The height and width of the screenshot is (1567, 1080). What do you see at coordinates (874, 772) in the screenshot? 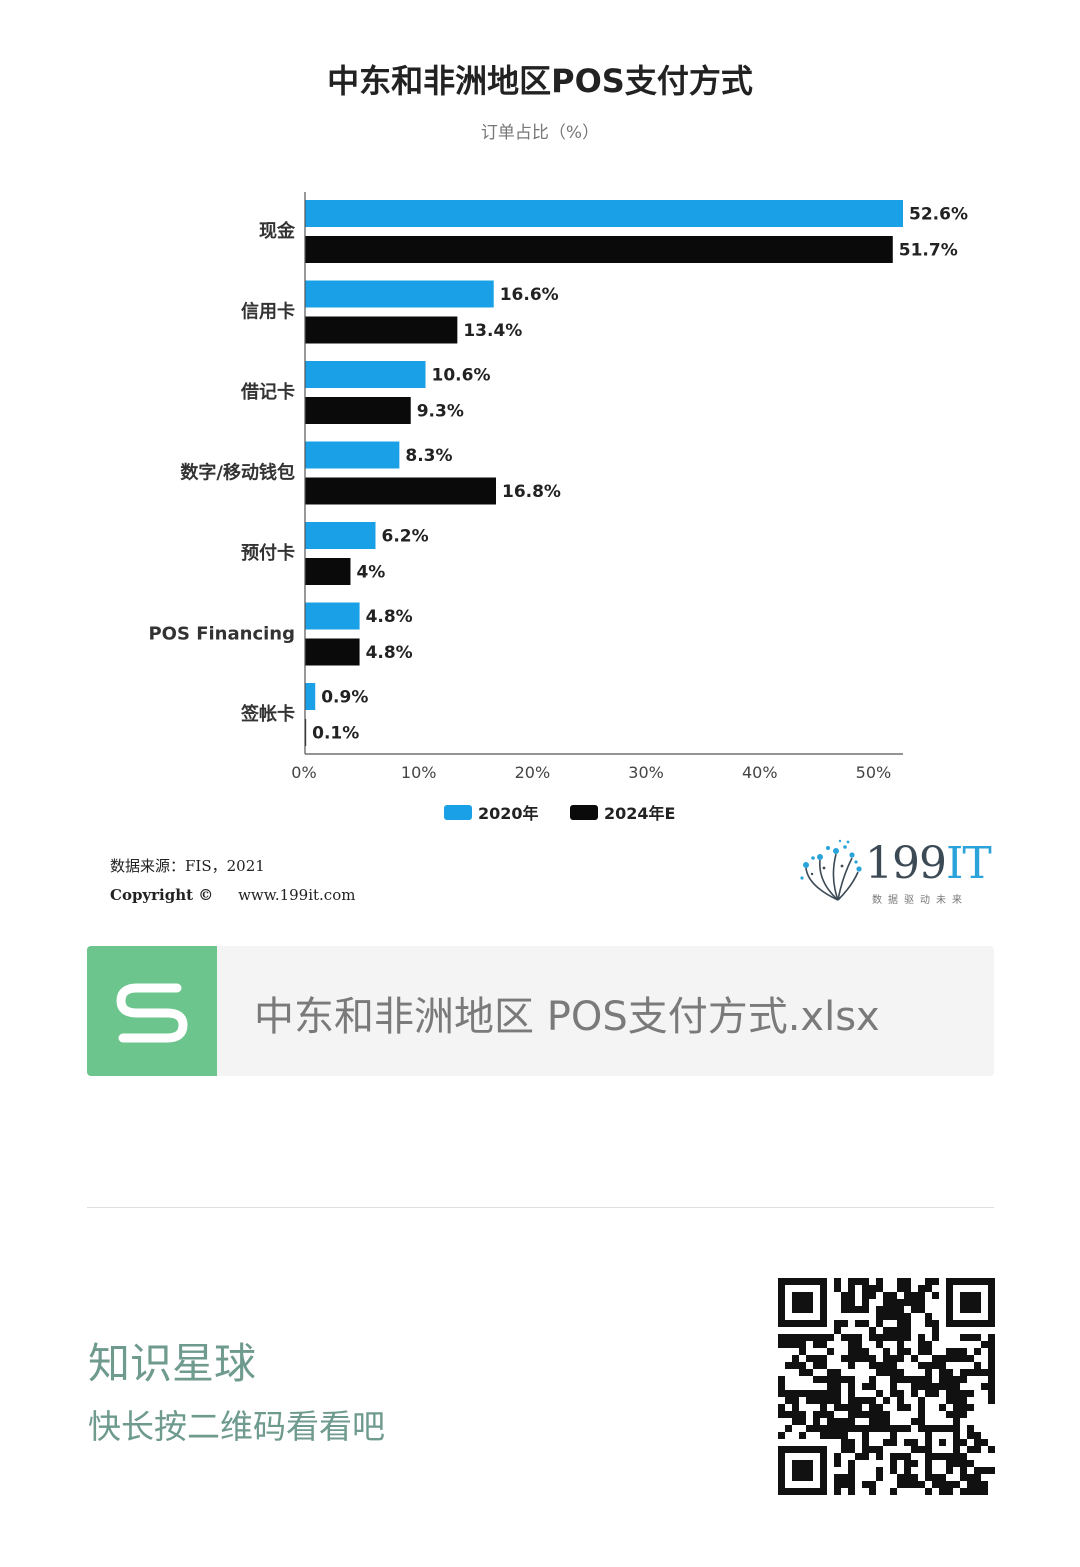
I see `x-tick-label: 50%` at bounding box center [874, 772].